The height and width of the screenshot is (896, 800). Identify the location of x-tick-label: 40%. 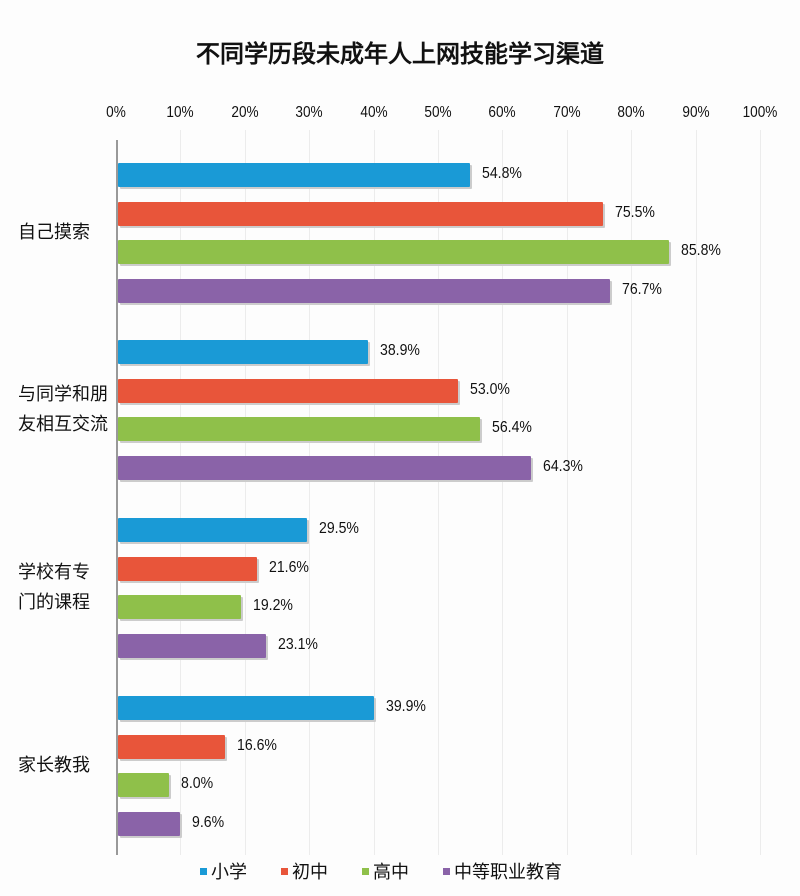
(373, 112).